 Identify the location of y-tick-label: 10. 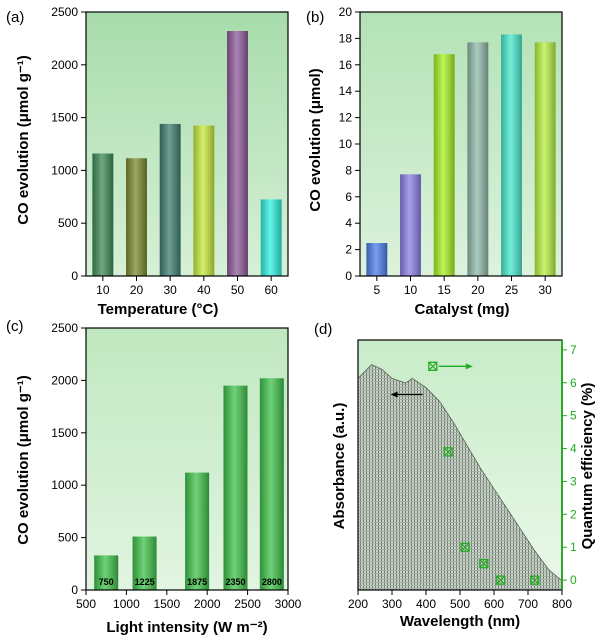
(346, 144).